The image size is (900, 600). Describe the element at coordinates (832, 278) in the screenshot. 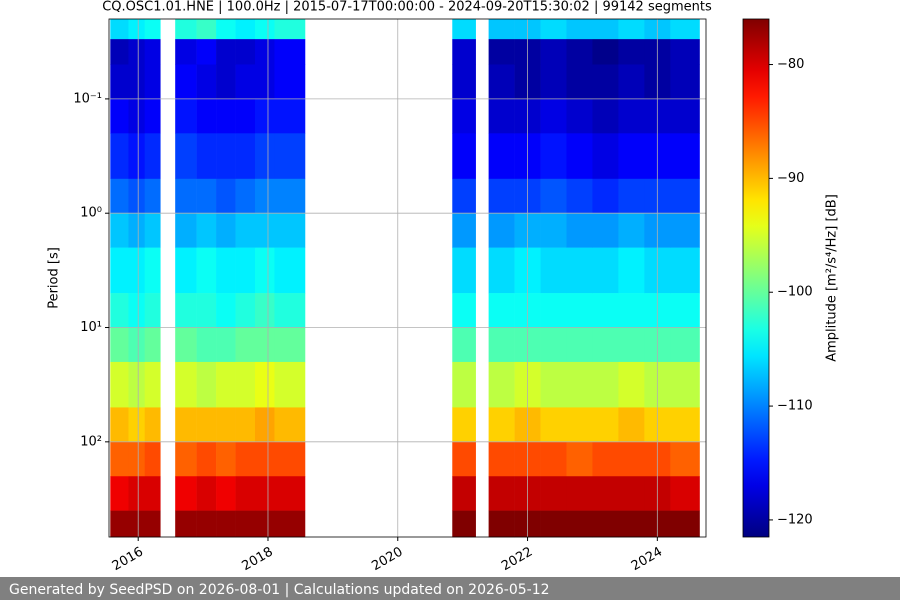

I see `colorbar-label: Amplitude [m²/s⁴/Hz] [dB]` at that location.